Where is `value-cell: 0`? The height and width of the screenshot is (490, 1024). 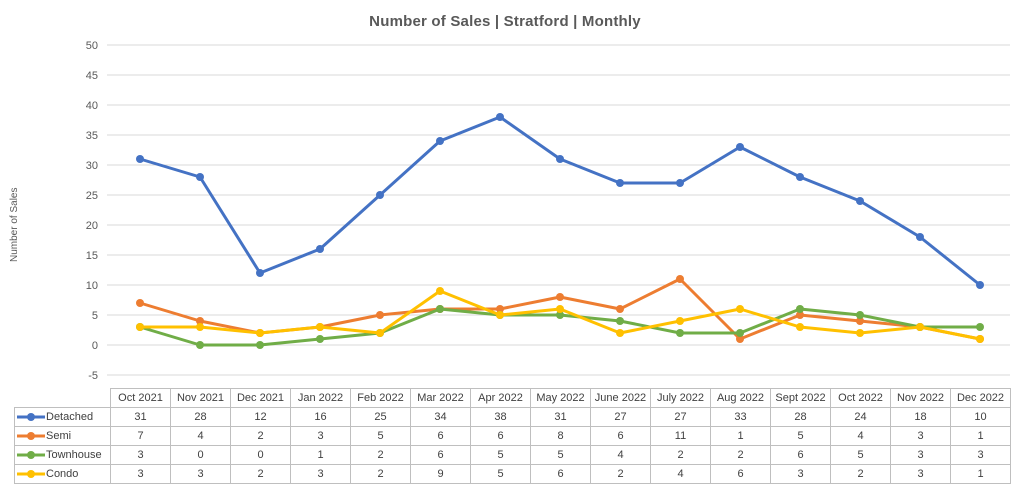 value-cell: 0 is located at coordinates (200, 455).